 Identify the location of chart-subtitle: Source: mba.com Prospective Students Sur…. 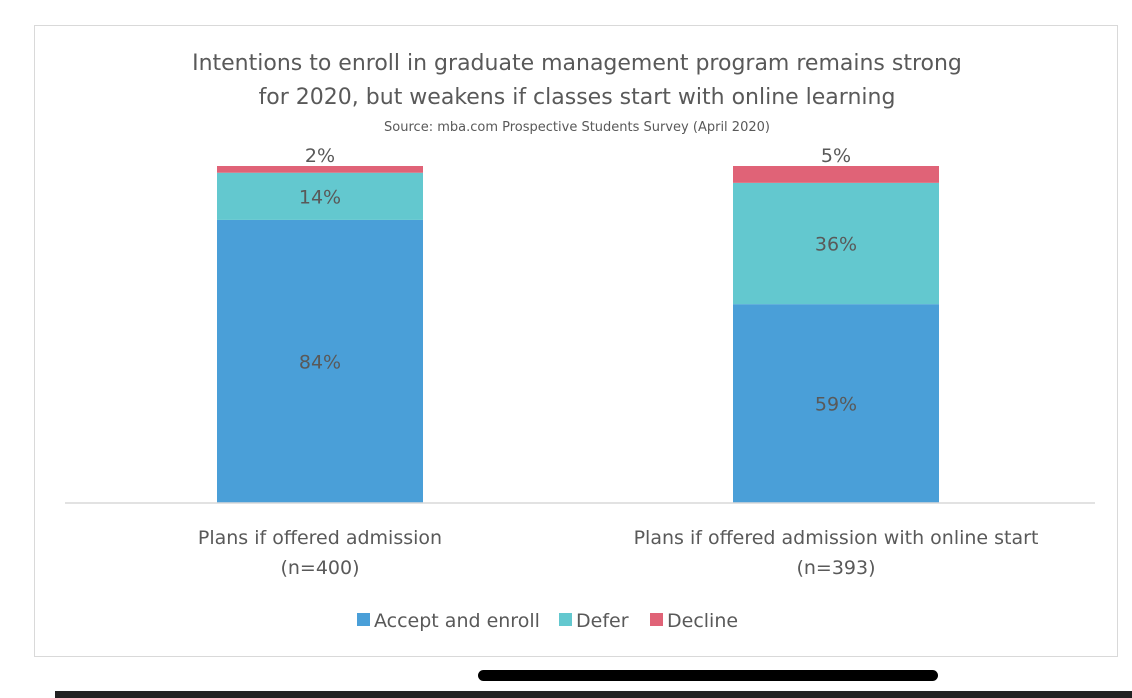
(577, 127).